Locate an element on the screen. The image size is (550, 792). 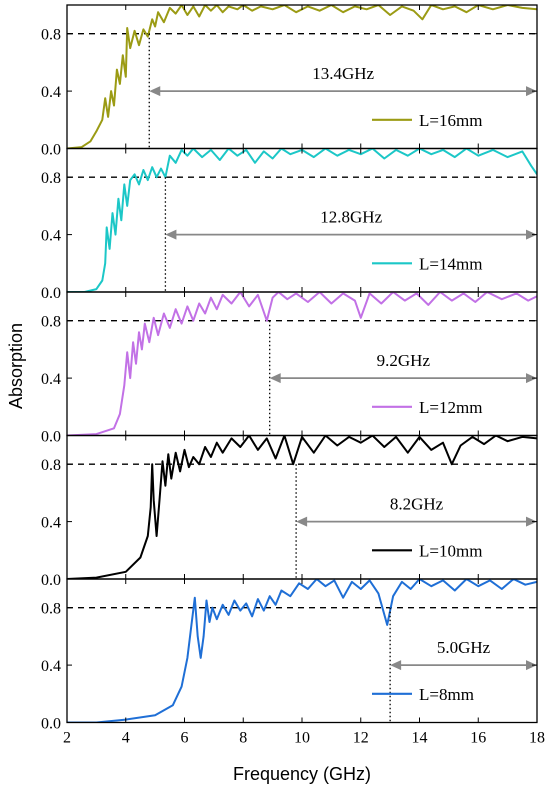
x-tick-label: 2 is located at coordinates (67, 738).